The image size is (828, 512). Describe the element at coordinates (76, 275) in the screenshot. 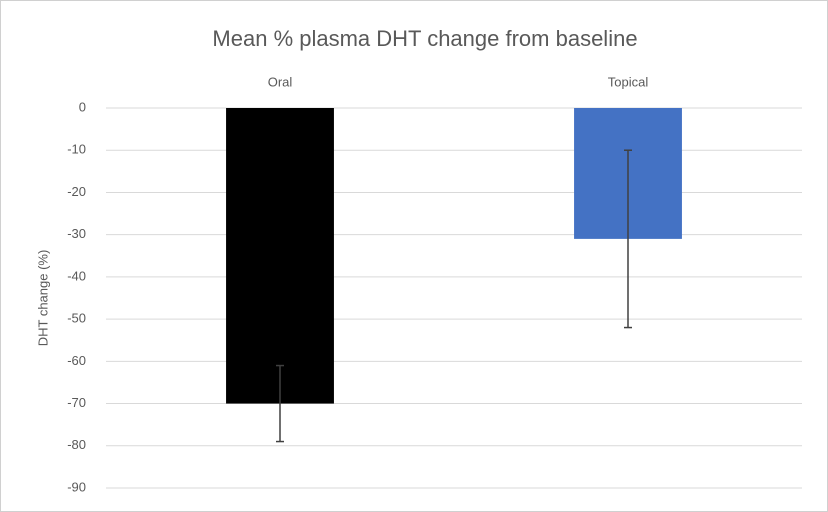

I see `y-tick-label: -40` at that location.